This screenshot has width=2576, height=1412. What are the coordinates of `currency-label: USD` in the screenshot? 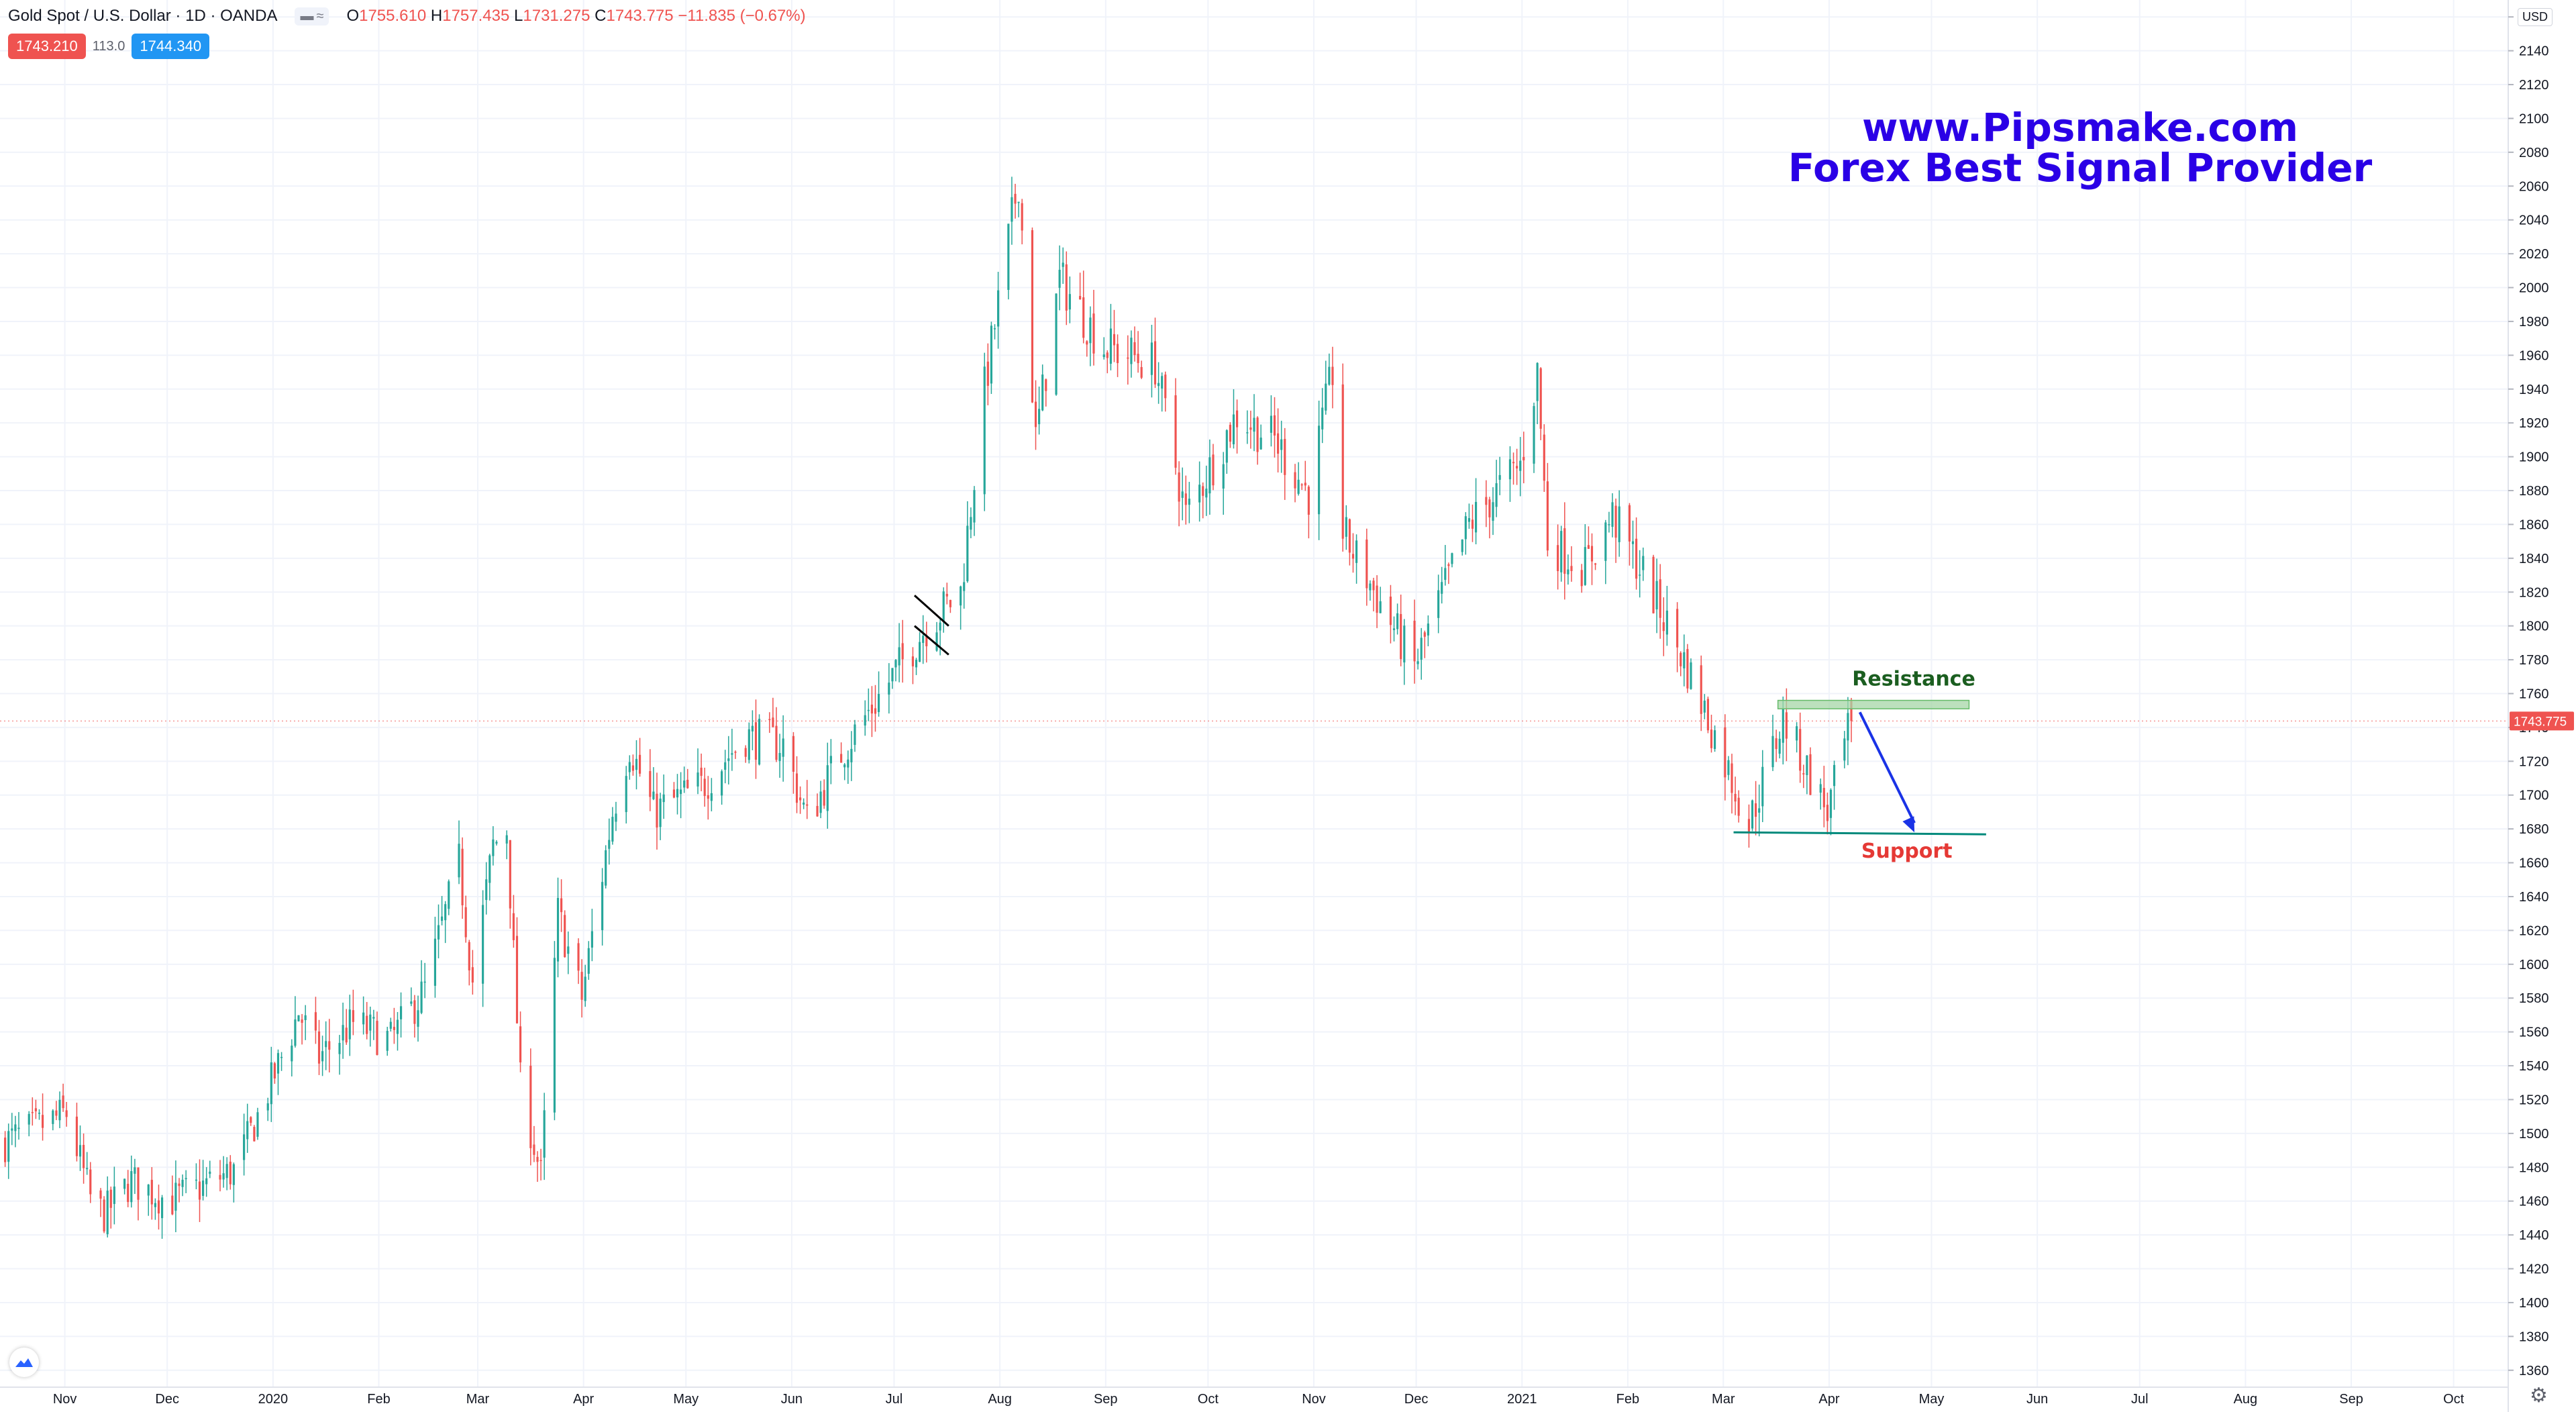 It's located at (2535, 17).